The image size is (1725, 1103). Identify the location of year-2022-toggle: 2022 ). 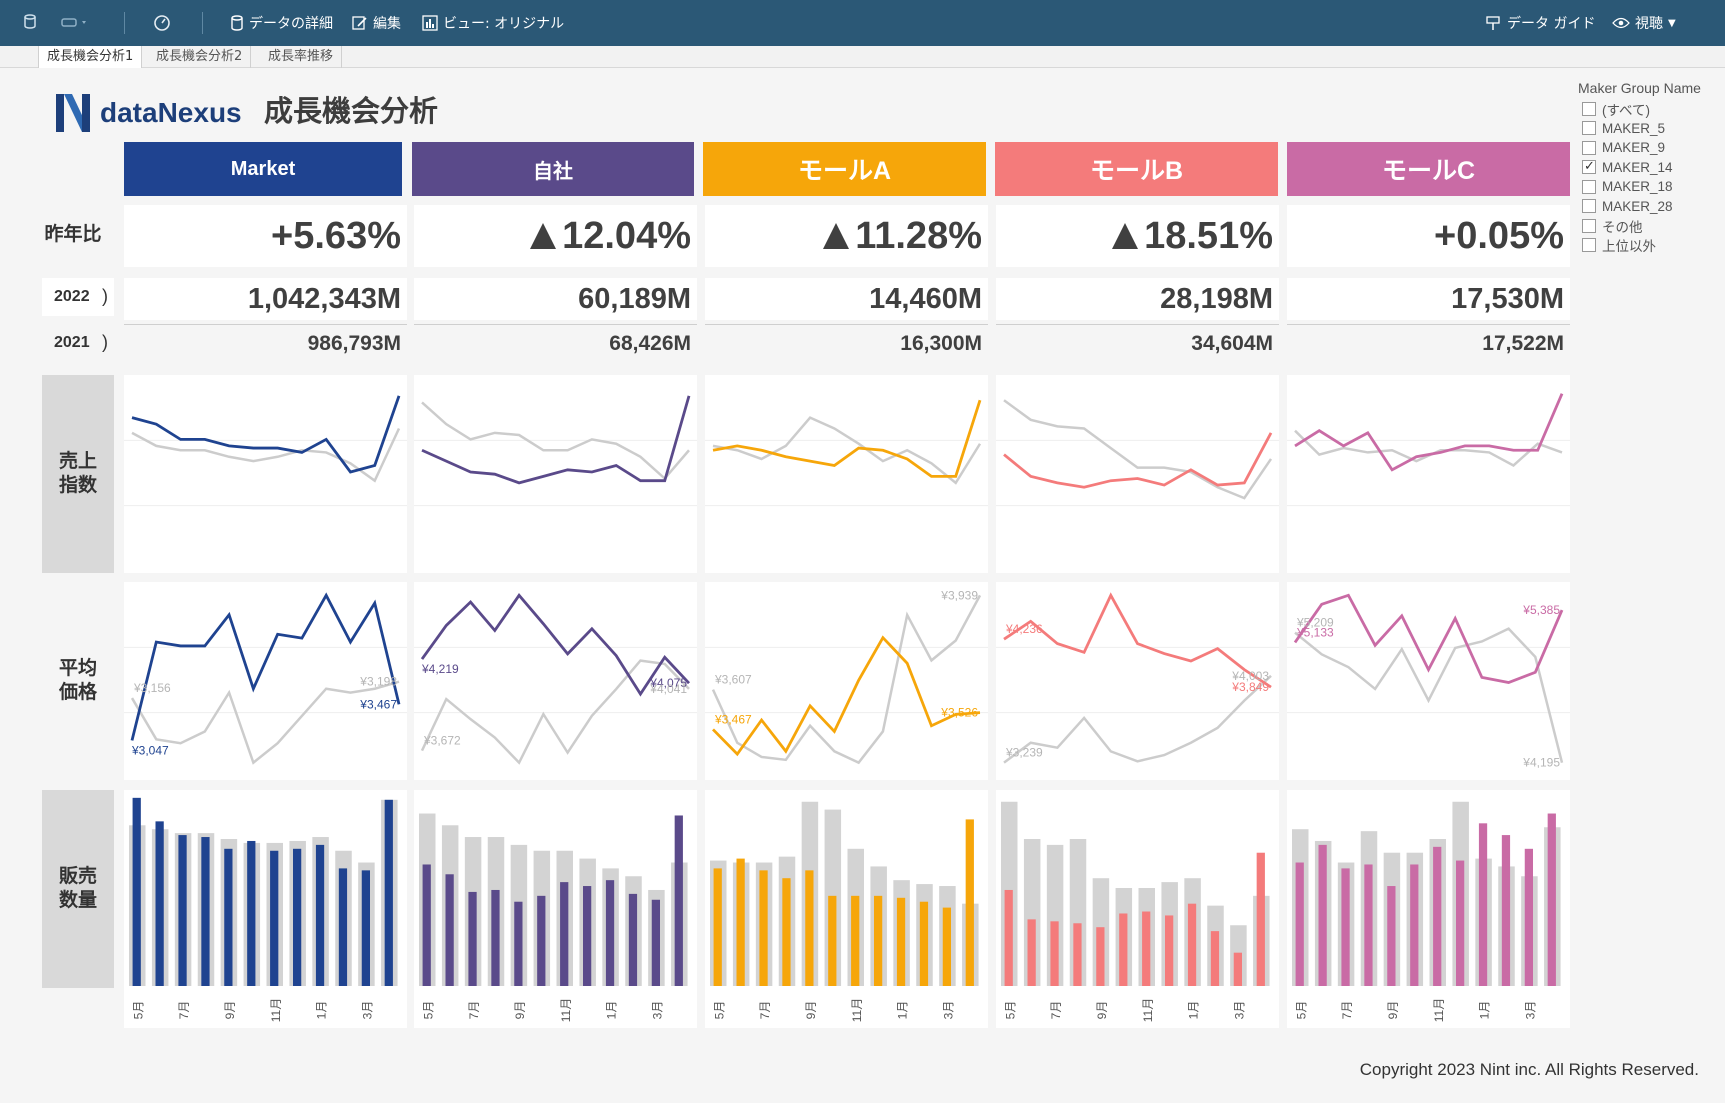
(78, 297).